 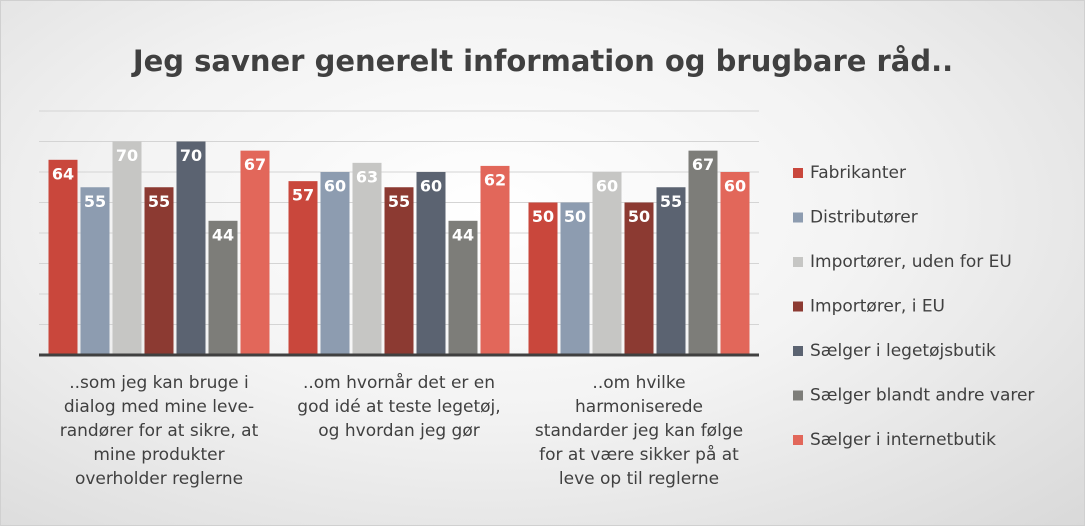 What do you see at coordinates (877, 307) in the screenshot?
I see `legend-label: Importører, i EU` at bounding box center [877, 307].